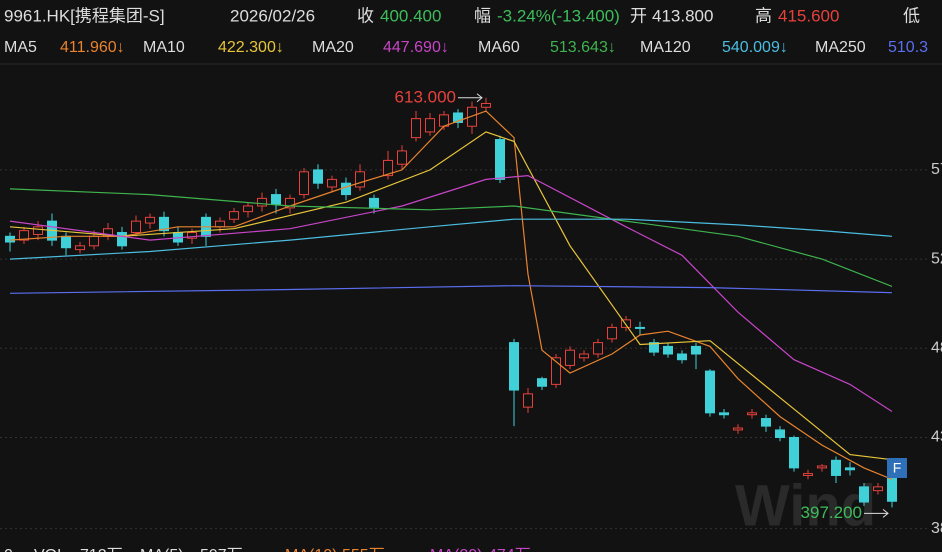  What do you see at coordinates (482, 15) in the screenshot?
I see `change-label: 幅` at bounding box center [482, 15].